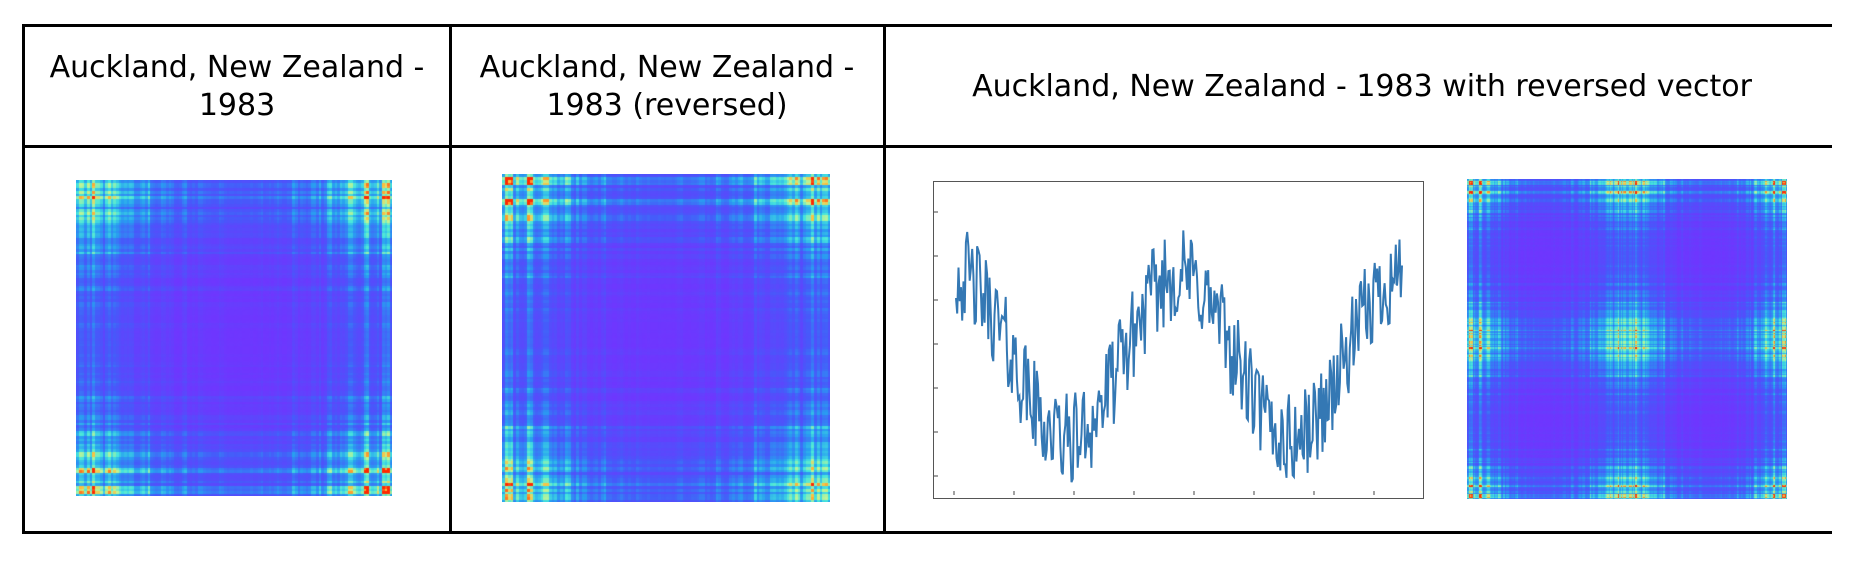 This screenshot has width=1854, height=564. What do you see at coordinates (927, 25) in the screenshot?
I see `table-top-border` at bounding box center [927, 25].